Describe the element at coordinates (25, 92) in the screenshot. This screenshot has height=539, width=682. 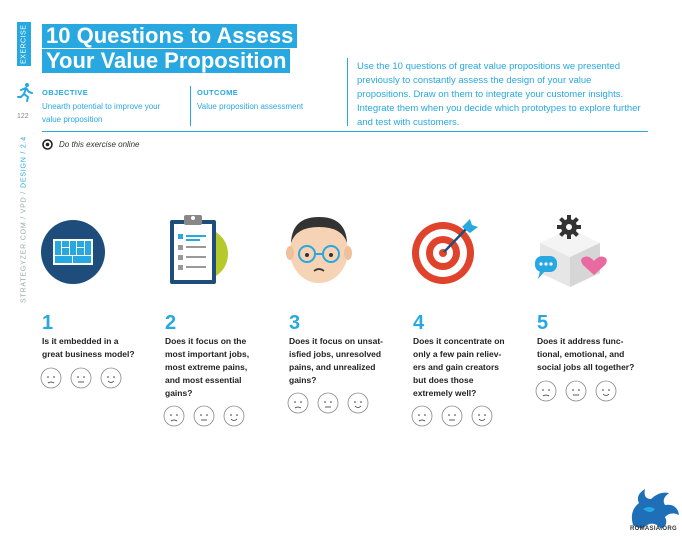
I see `runner-icon` at that location.